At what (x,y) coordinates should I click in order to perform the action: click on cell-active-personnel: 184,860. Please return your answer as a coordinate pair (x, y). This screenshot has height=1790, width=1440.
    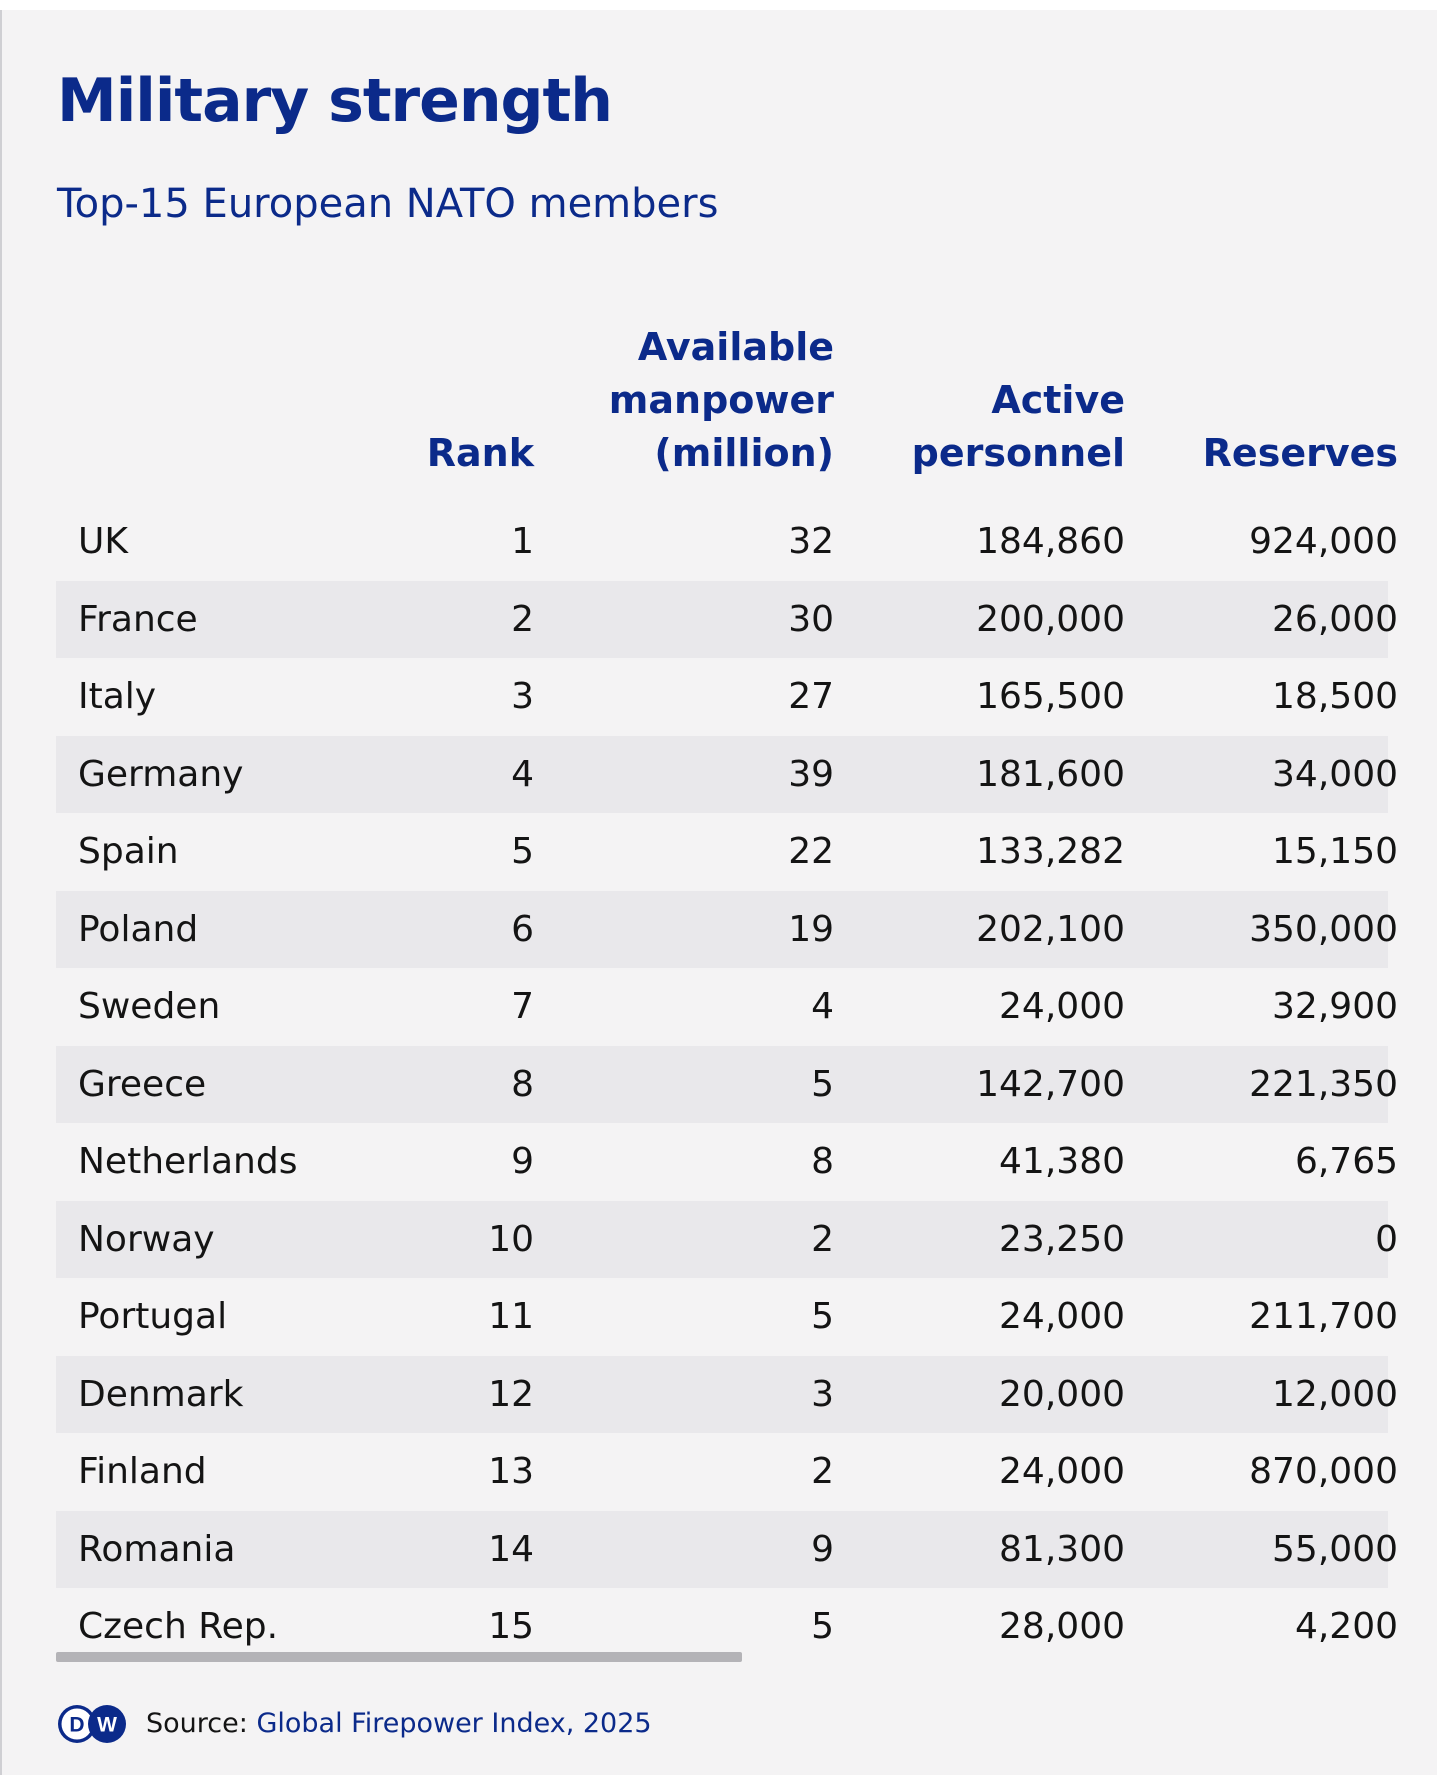
    Looking at the image, I should click on (1050, 541).